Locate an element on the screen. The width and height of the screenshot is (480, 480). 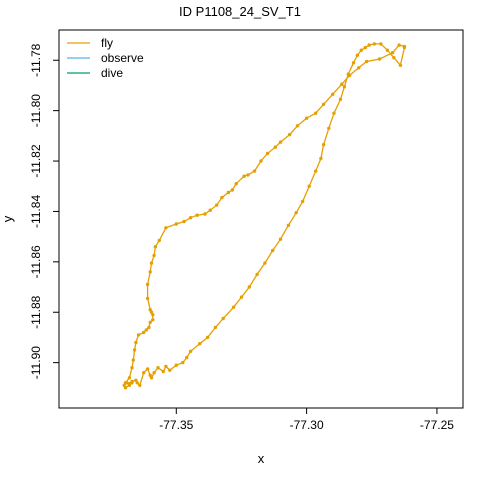
chart-title: ID P1108_24_SV_T1 is located at coordinates (240, 11).